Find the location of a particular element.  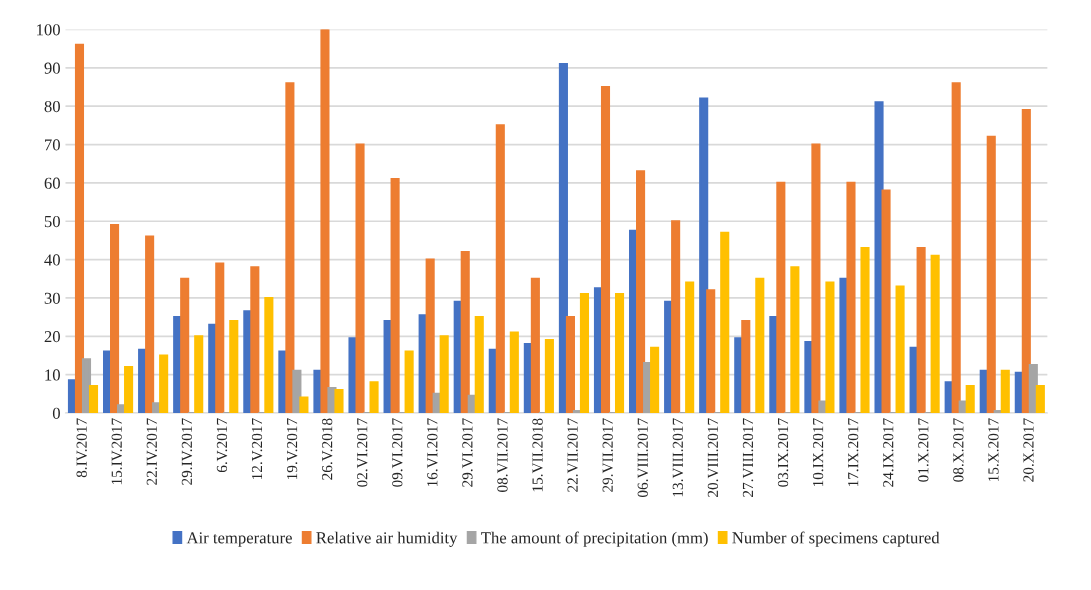

x-tick-label: 6.V.2017 is located at coordinates (222, 445).